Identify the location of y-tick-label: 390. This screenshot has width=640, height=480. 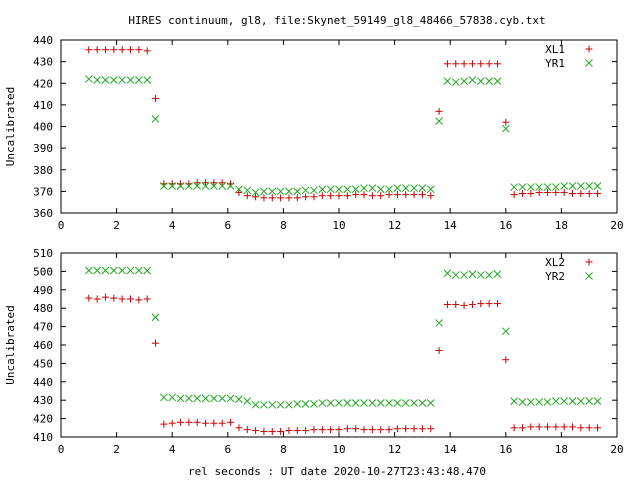
(43, 148).